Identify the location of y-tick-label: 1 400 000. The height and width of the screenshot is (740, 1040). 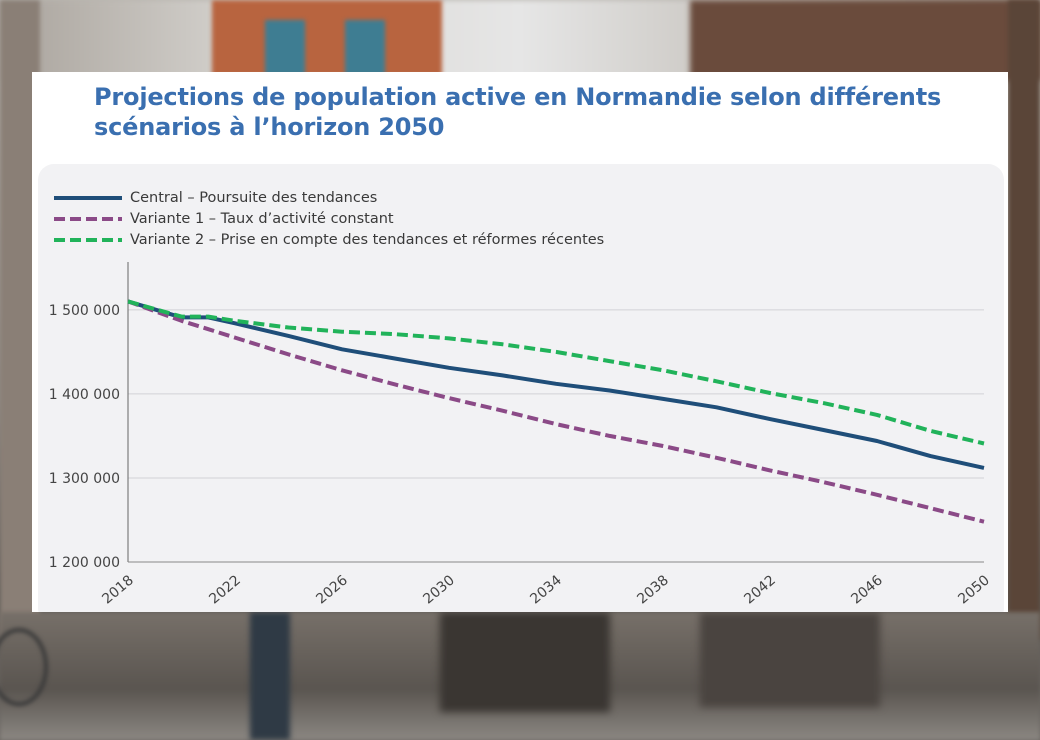
(84, 395).